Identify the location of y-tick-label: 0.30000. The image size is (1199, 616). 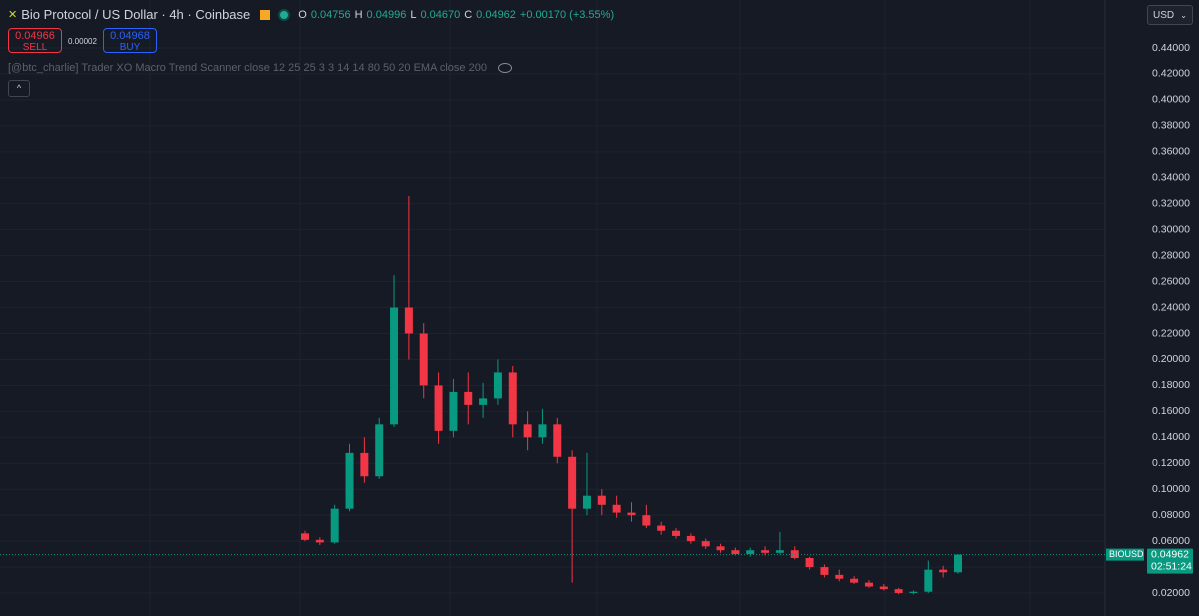
(1171, 229).